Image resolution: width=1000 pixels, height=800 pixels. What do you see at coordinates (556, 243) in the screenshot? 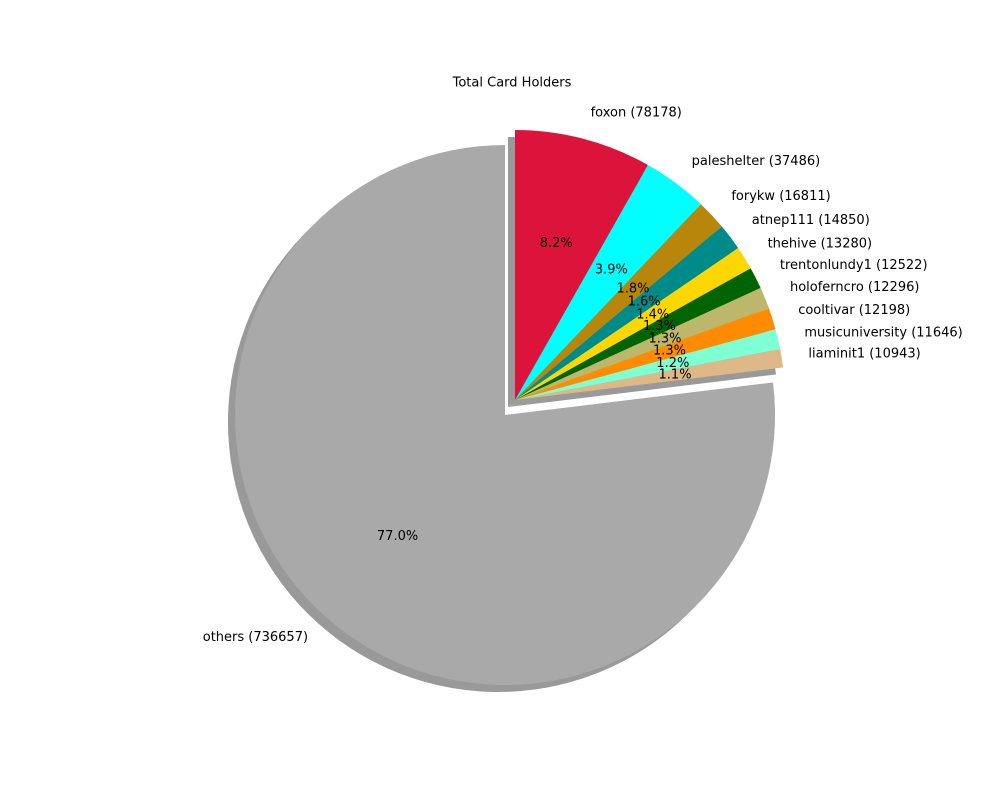
I see `pct-label: 8.2%` at bounding box center [556, 243].